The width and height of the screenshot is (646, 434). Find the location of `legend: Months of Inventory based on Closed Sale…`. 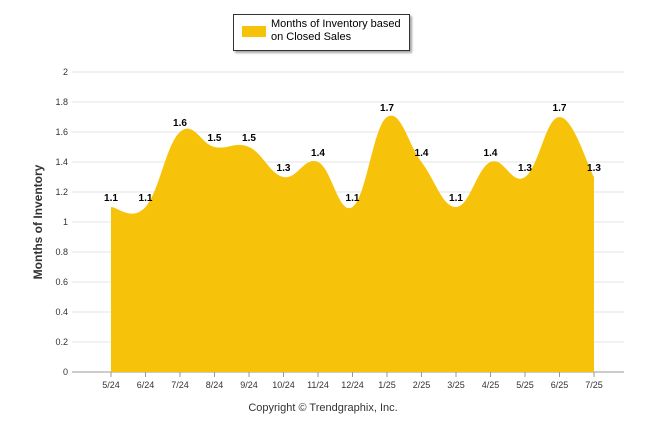

legend: Months of Inventory based on Closed Sale… is located at coordinates (321, 32).